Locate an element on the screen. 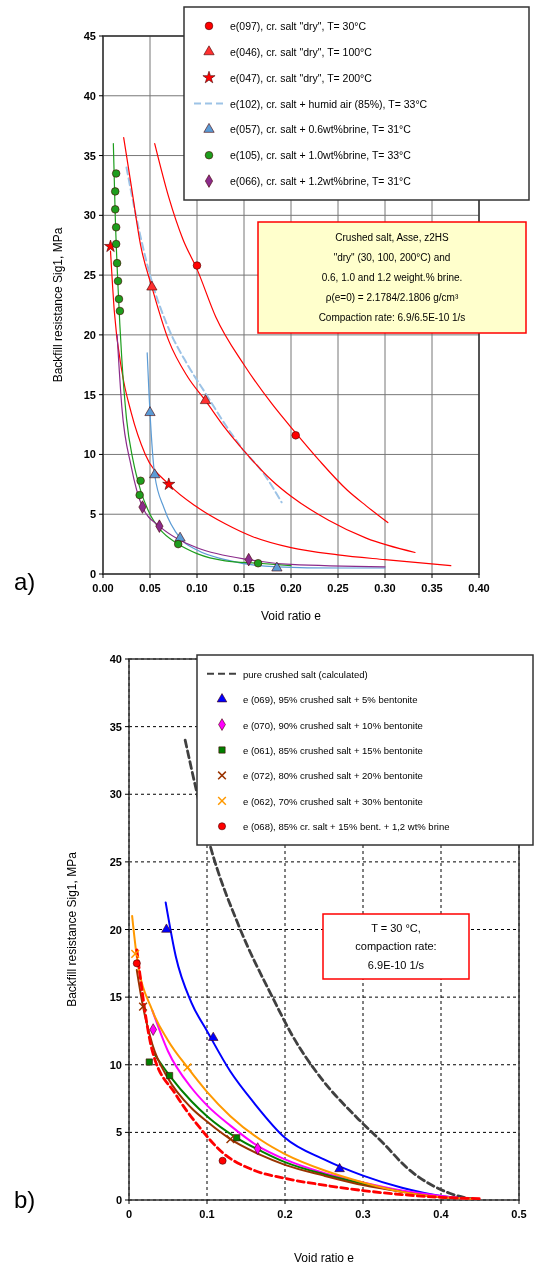 The width and height of the screenshot is (537, 1272). text: b) is located at coordinates (25, 1199).